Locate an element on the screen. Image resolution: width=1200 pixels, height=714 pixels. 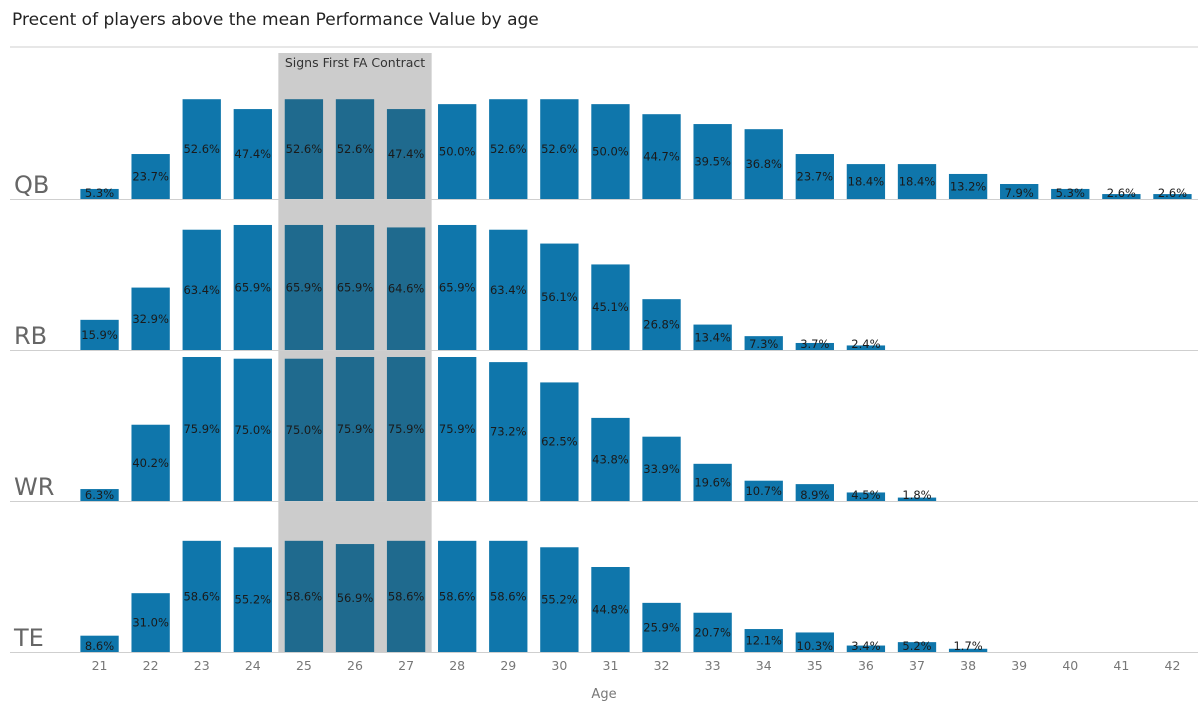
data-label-te-28: 58.6% is located at coordinates (457, 596).